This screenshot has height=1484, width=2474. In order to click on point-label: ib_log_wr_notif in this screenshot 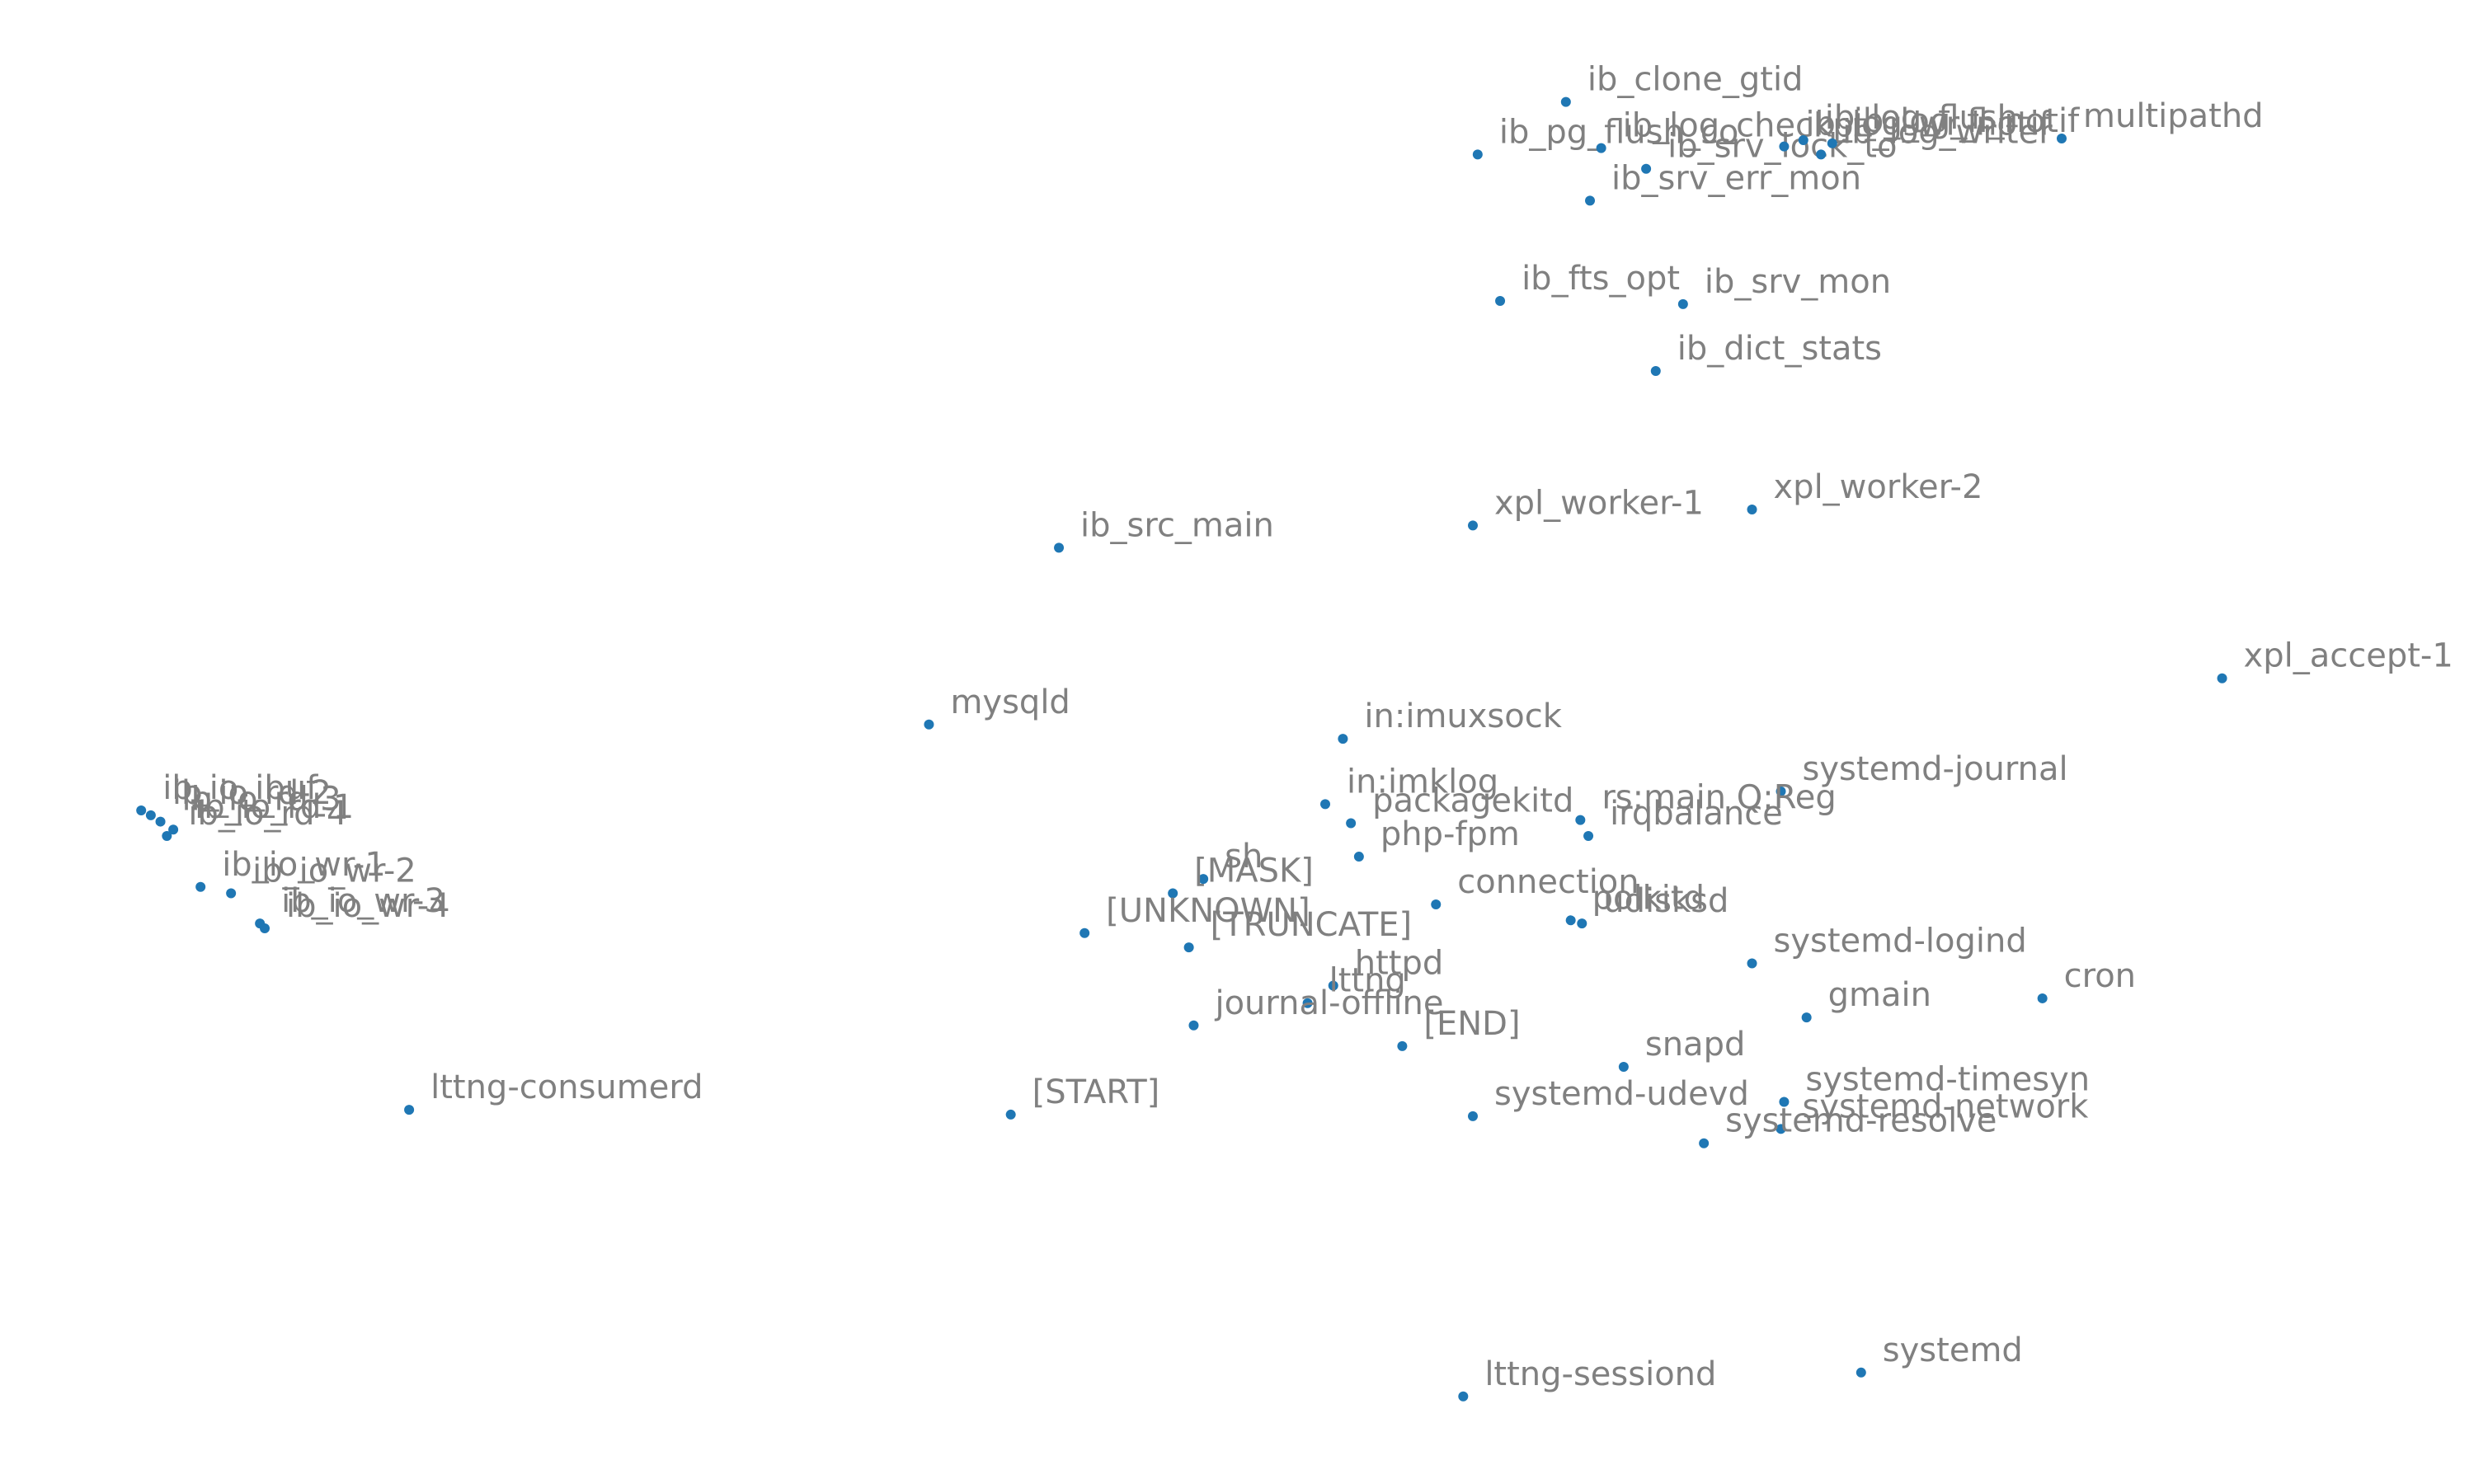, I will do `click(1928, 124)`.